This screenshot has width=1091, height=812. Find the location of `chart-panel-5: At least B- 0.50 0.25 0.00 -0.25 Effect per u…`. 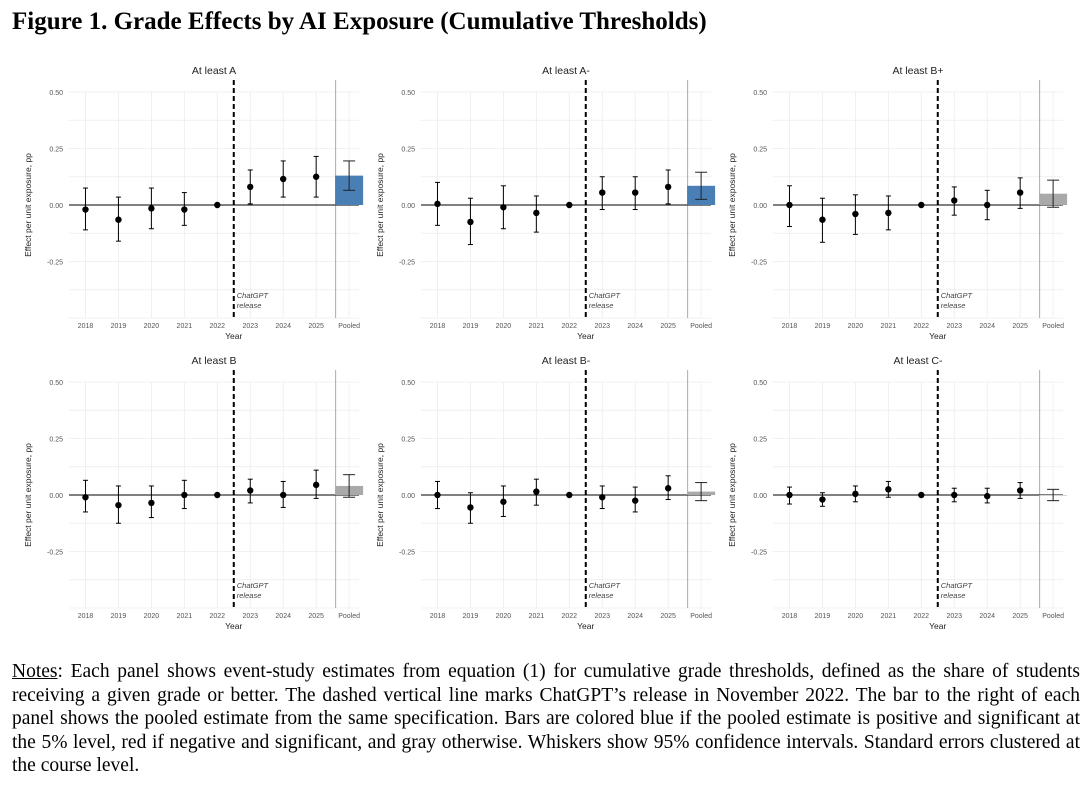

chart-panel-5: At least B- 0.50 0.25 0.00 -0.25 Effect per u… is located at coordinates (545, 493).